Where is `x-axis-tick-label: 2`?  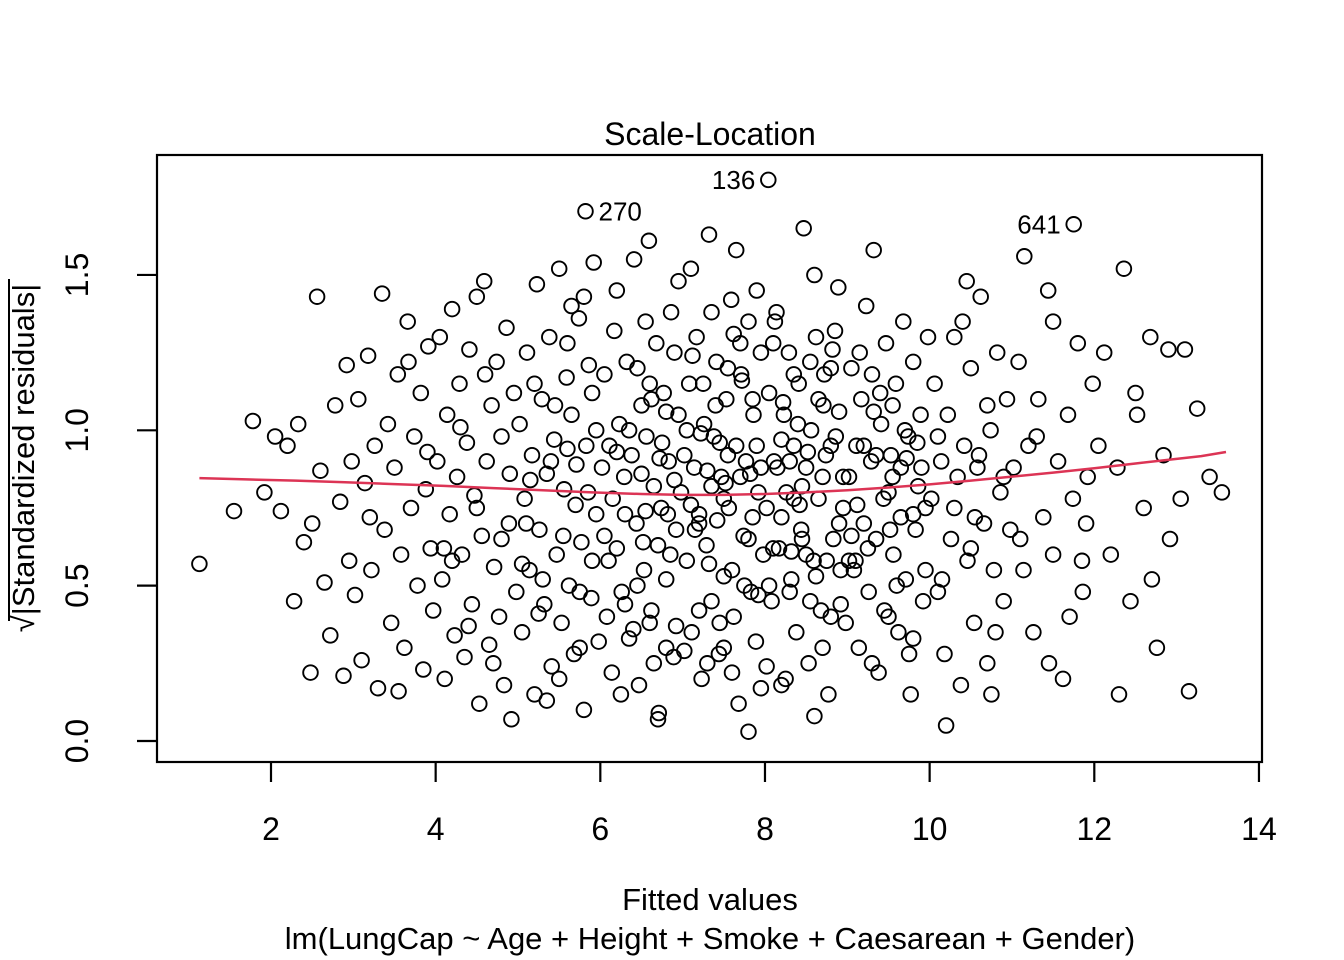 x-axis-tick-label: 2 is located at coordinates (271, 829).